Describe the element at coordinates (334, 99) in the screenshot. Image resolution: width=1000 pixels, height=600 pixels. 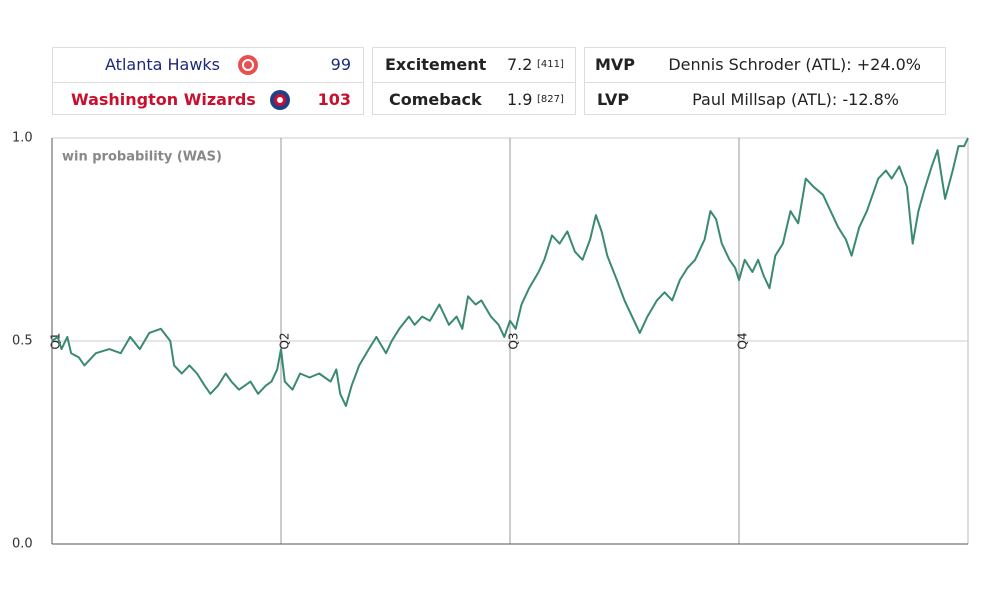
I see `team-score: 103` at that location.